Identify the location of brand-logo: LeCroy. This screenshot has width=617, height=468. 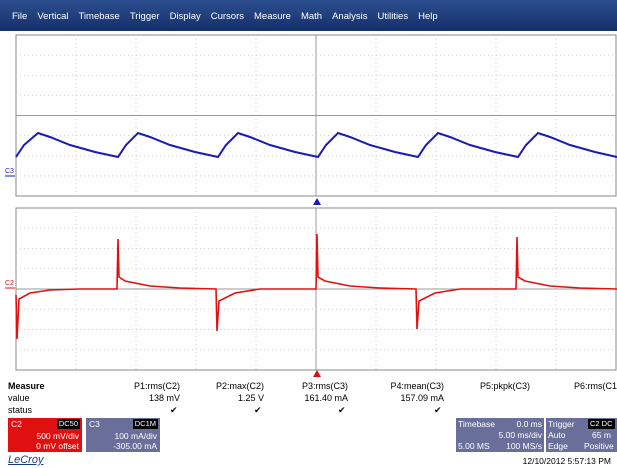
(26, 460).